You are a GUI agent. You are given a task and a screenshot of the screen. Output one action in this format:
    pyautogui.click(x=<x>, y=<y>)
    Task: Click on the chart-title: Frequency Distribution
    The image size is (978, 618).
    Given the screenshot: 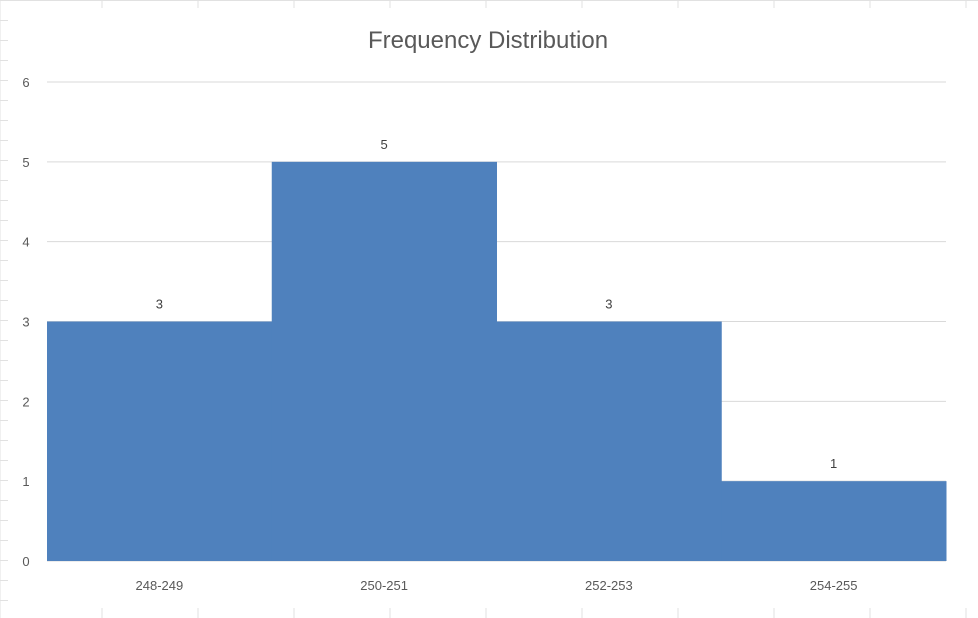 What is the action you would take?
    pyautogui.click(x=488, y=40)
    